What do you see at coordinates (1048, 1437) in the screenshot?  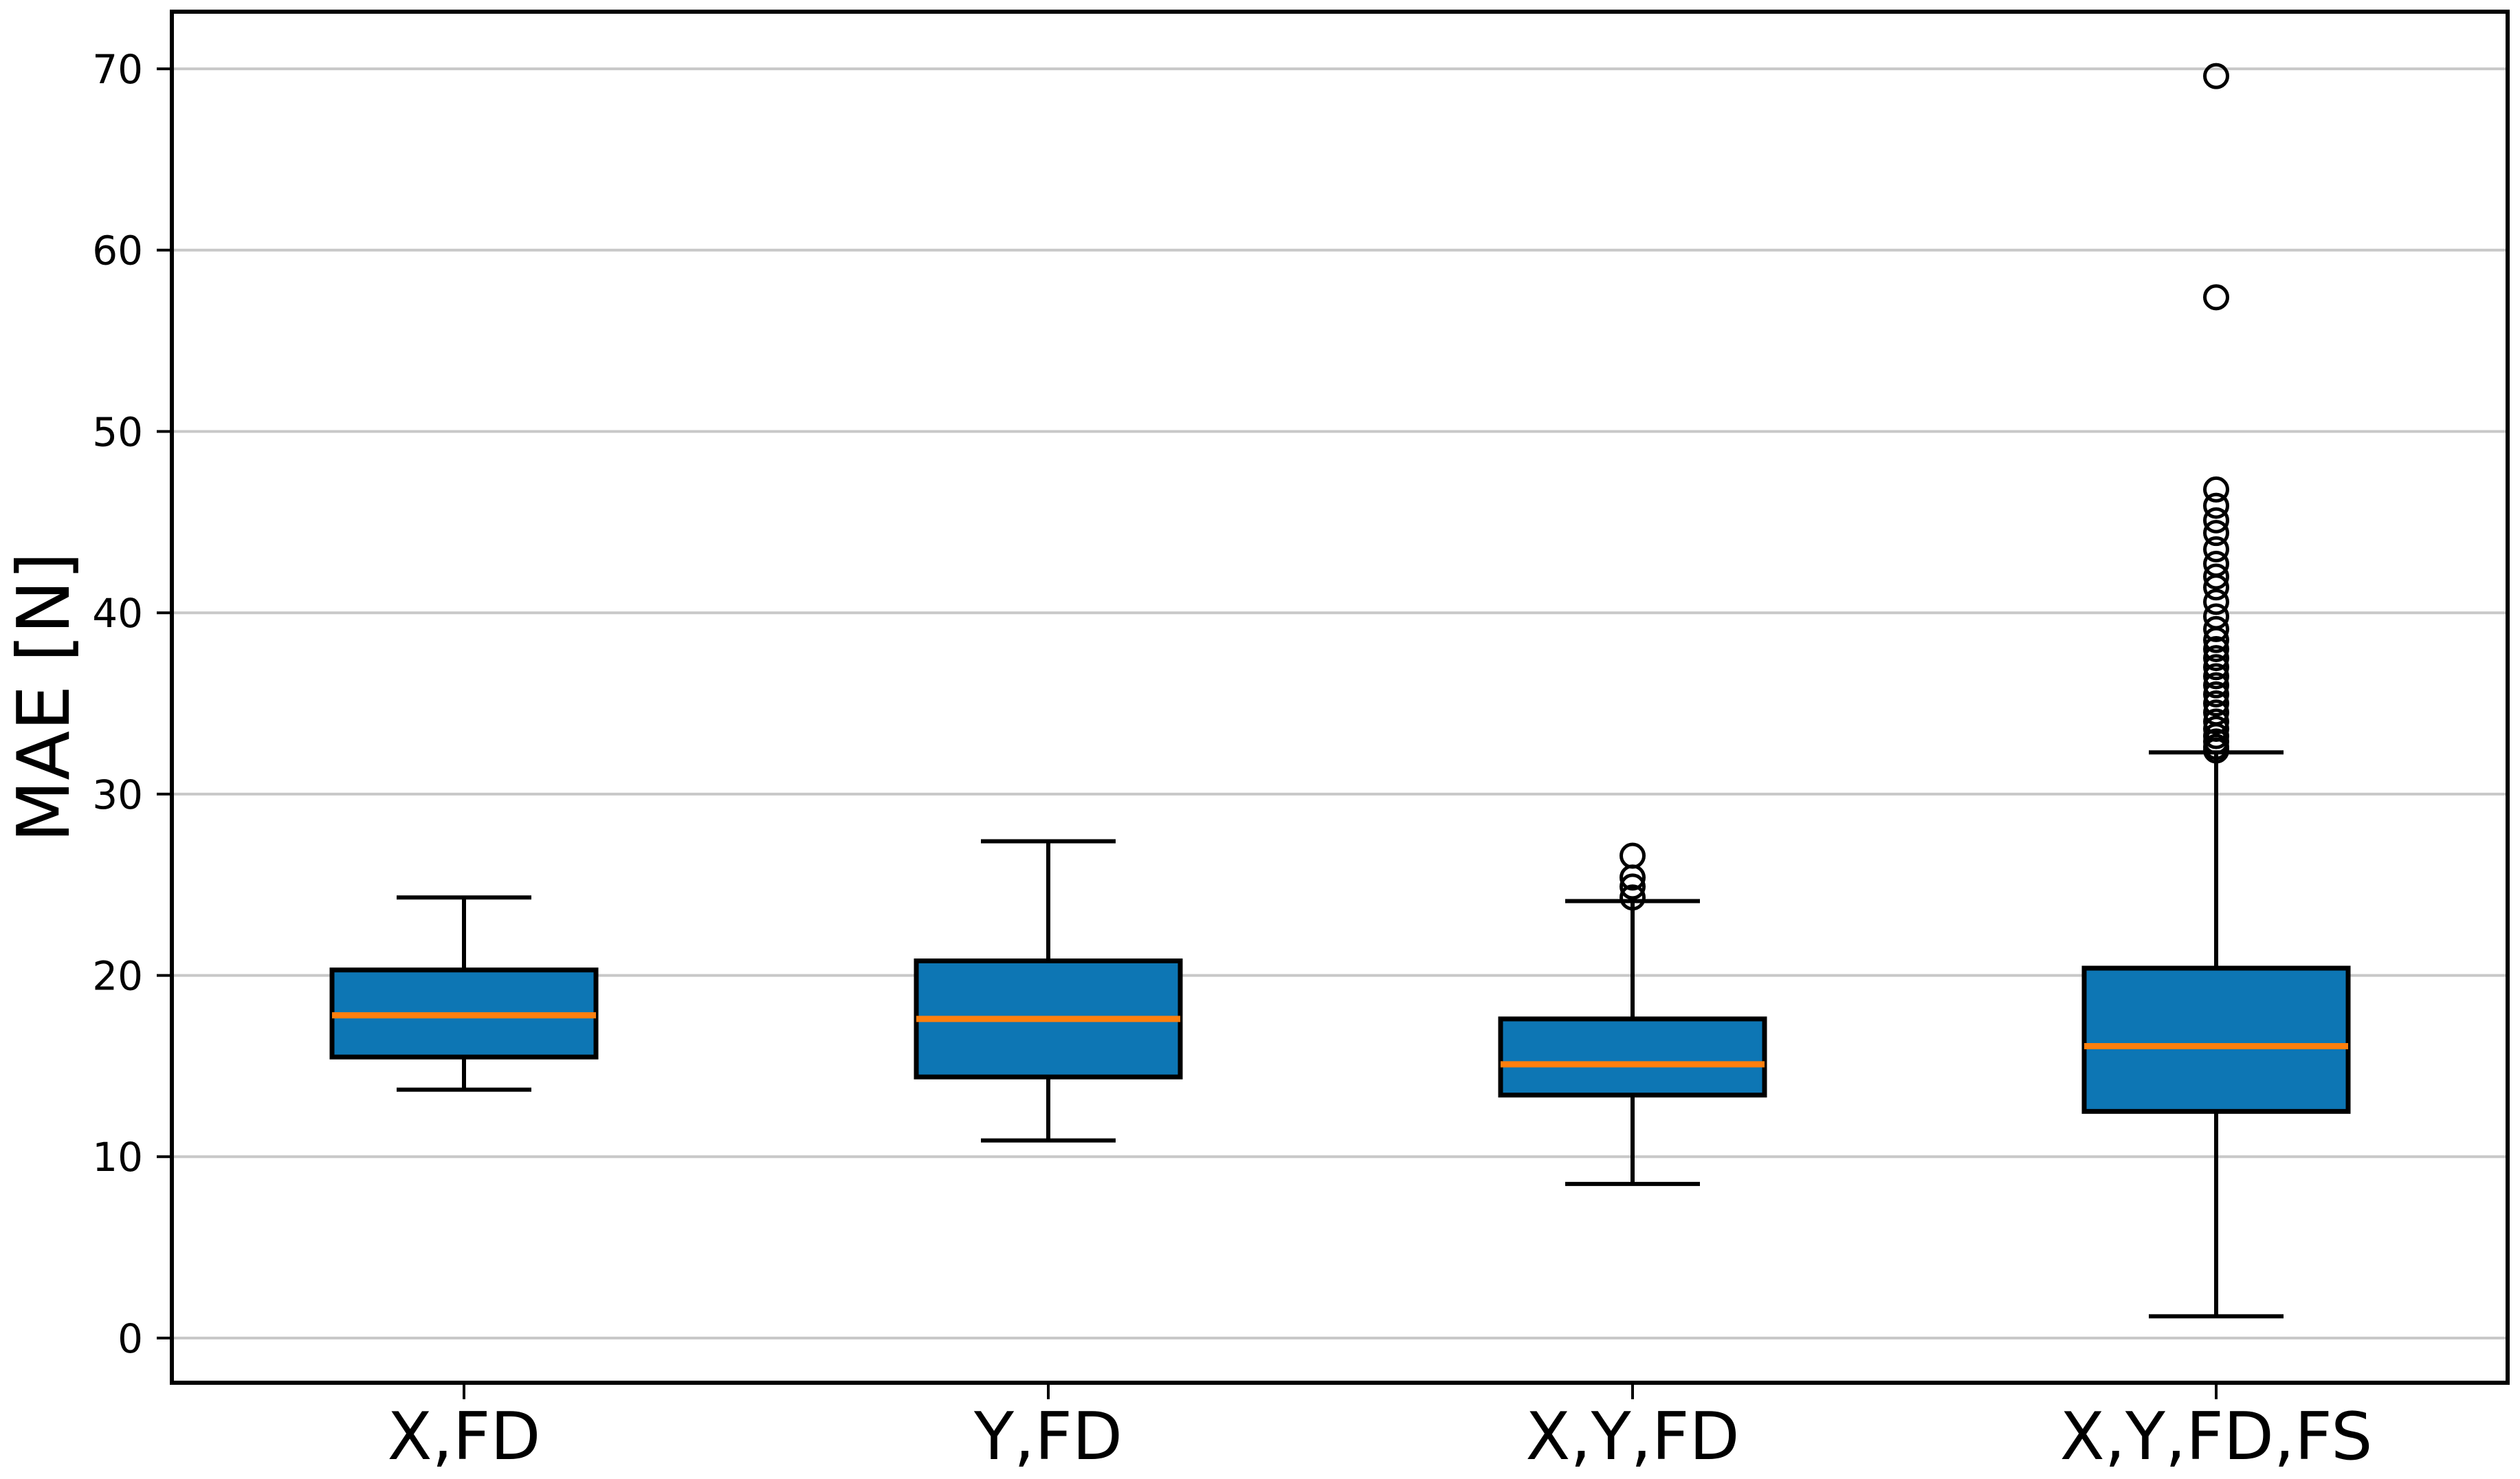 I see `x-tick-label: Y,FD` at bounding box center [1048, 1437].